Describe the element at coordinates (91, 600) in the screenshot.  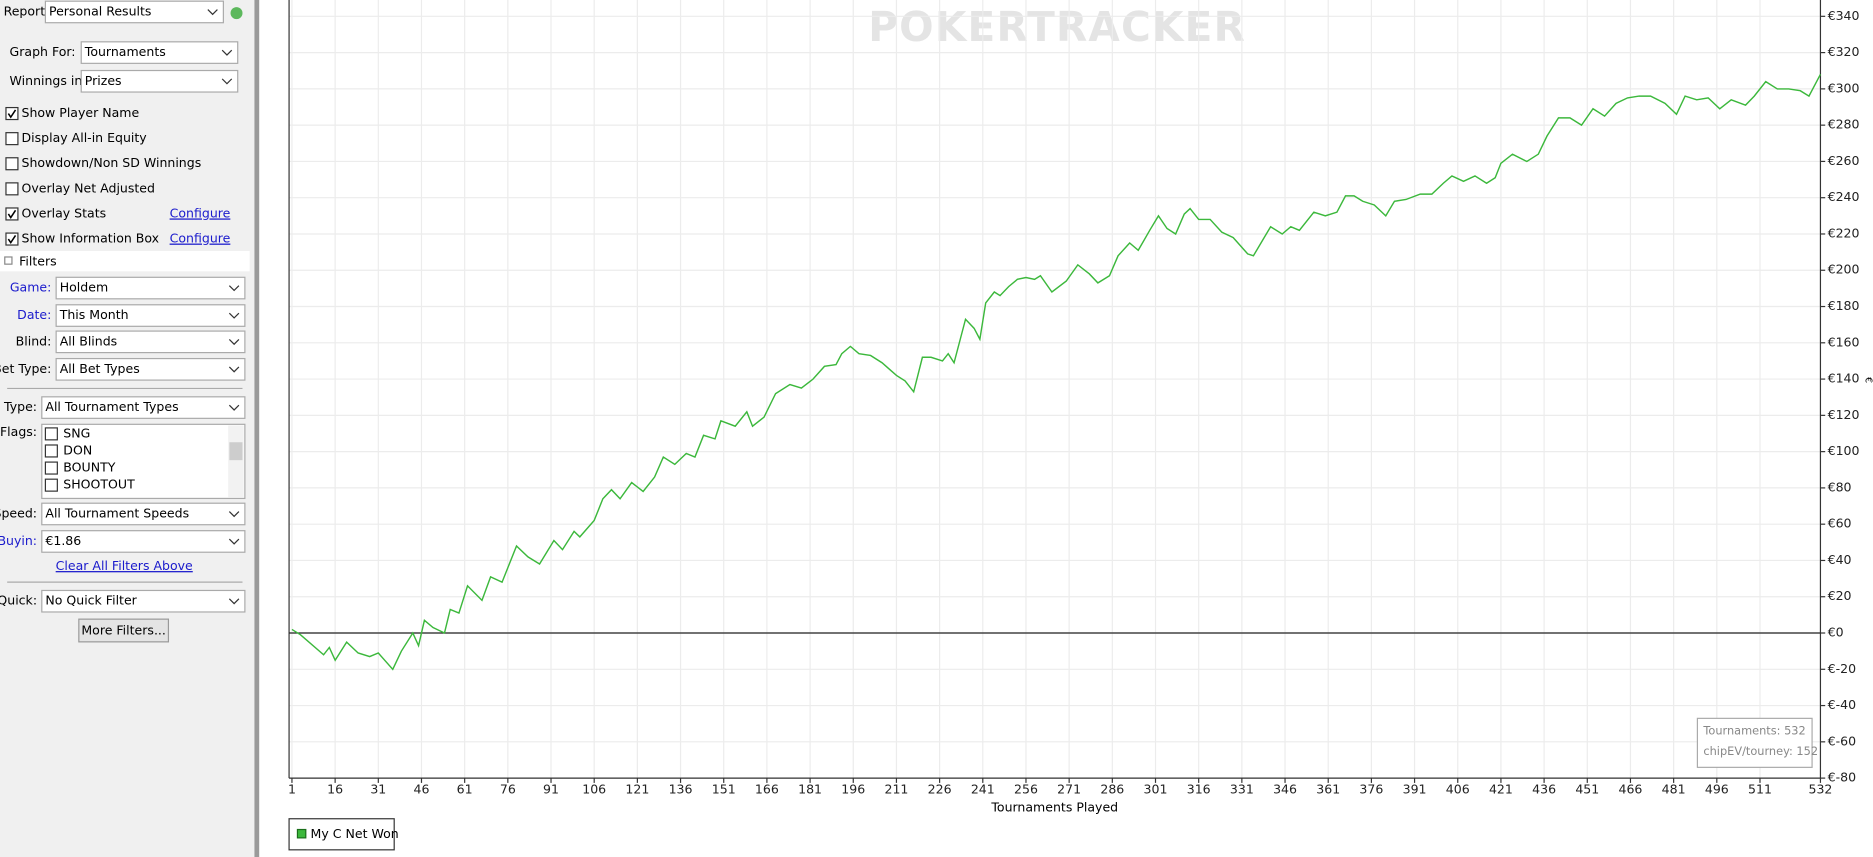
I see `dropdown-value: No Quick Filter` at that location.